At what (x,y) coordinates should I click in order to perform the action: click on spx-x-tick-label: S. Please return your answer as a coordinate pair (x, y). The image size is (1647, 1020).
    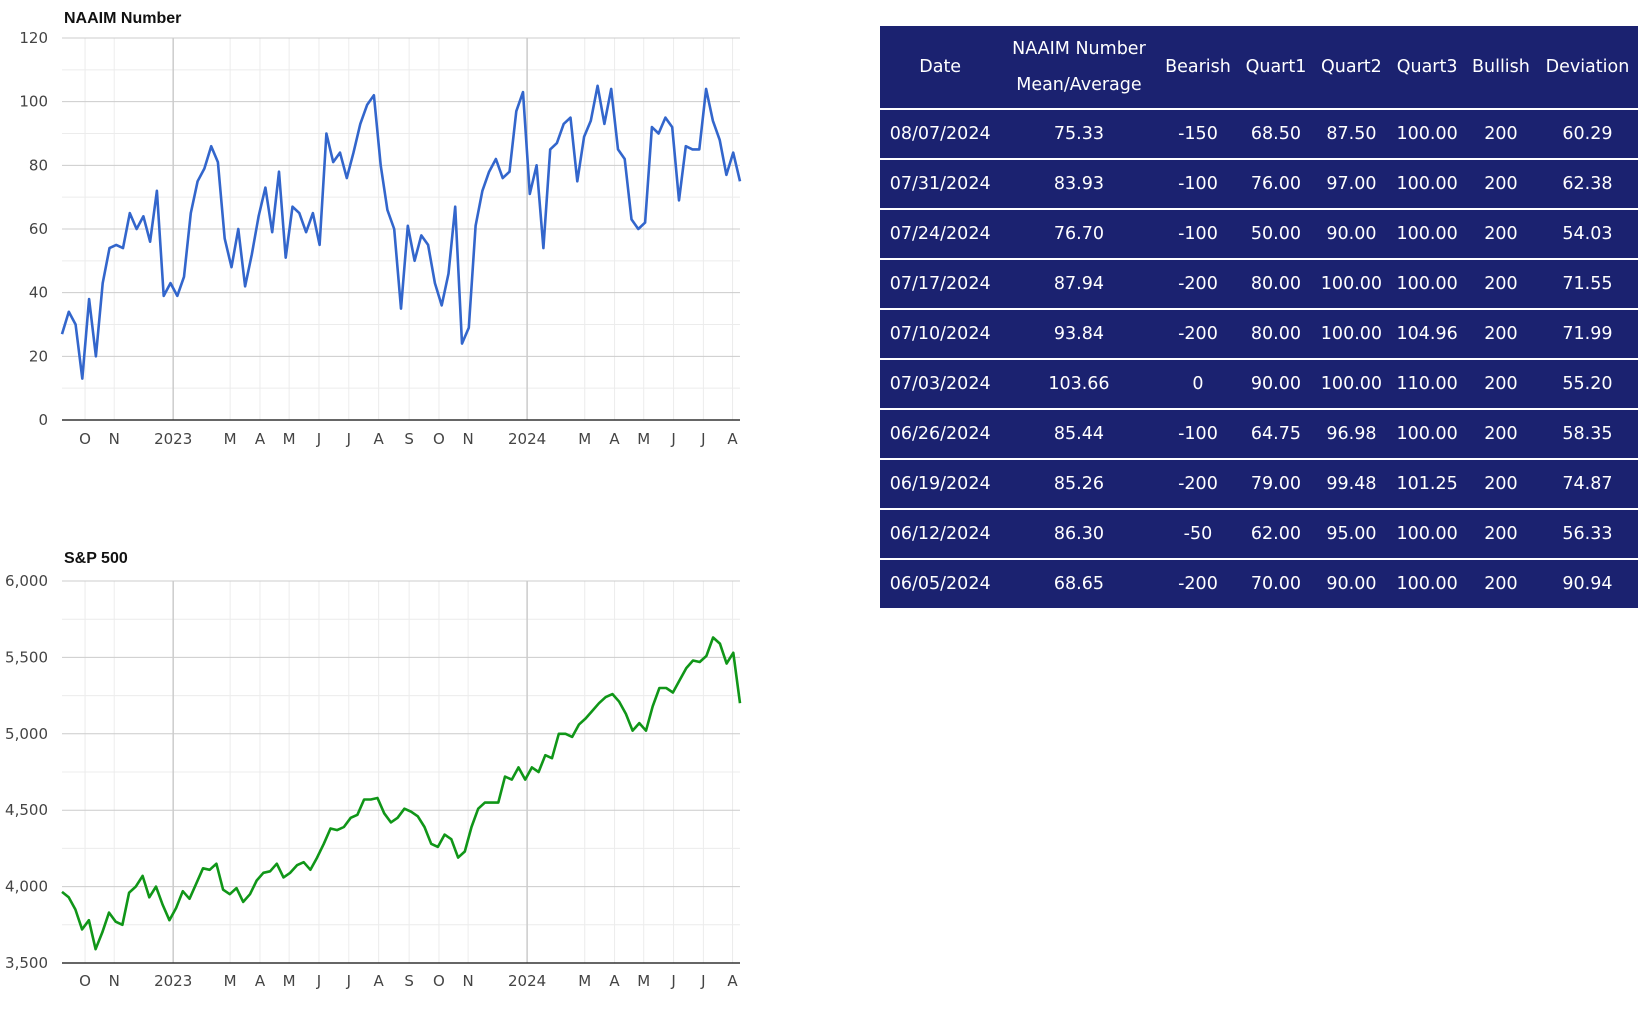
    Looking at the image, I should click on (409, 981).